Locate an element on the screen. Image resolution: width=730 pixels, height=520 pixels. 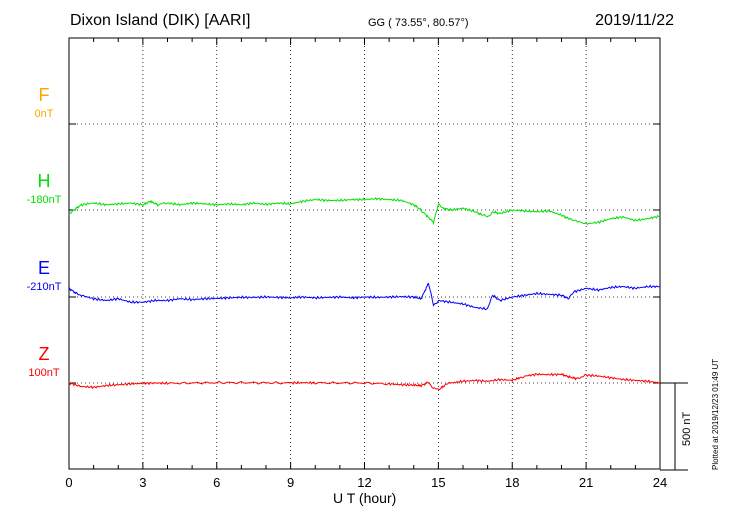
x-axis-label: U T (hour) is located at coordinates (365, 498).